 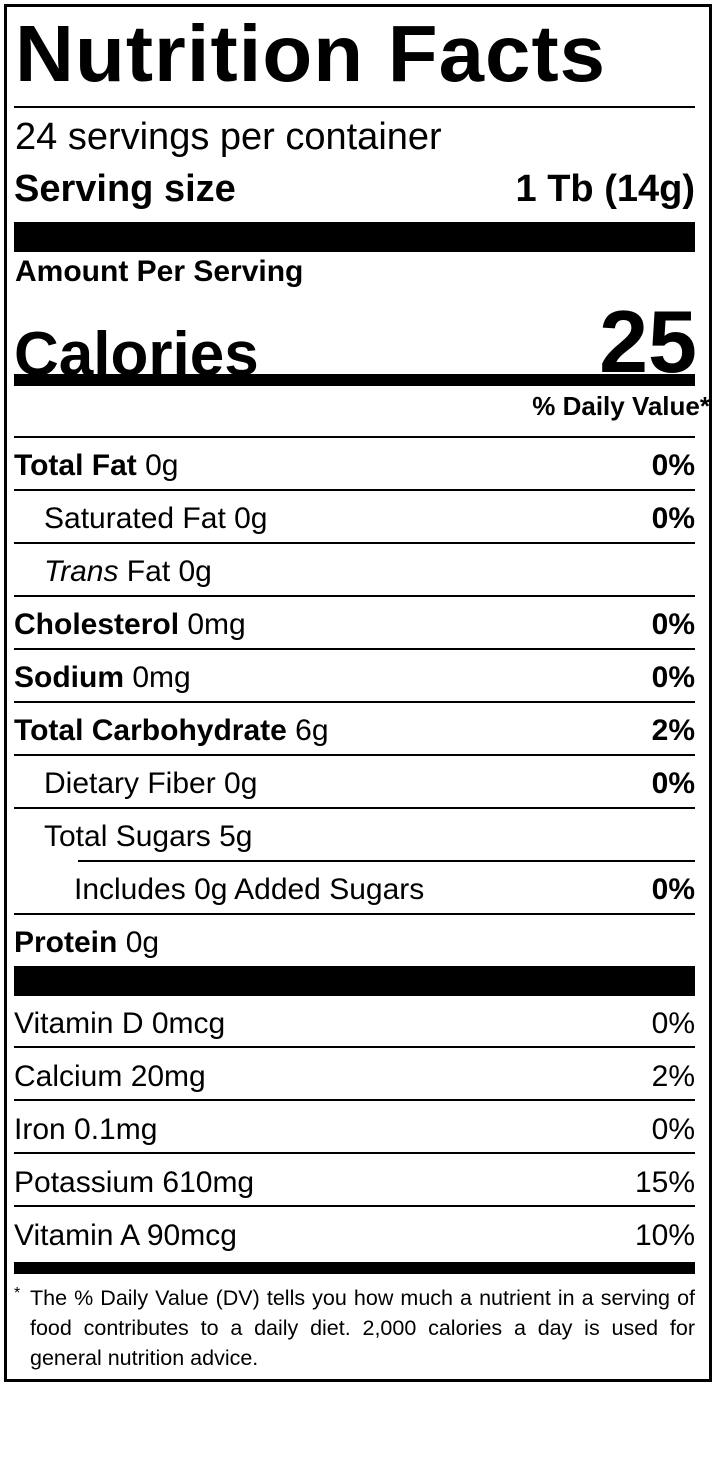 I want to click on vitamin-row-calcium: Calcium 20mg 2%, so click(x=354, y=1076).